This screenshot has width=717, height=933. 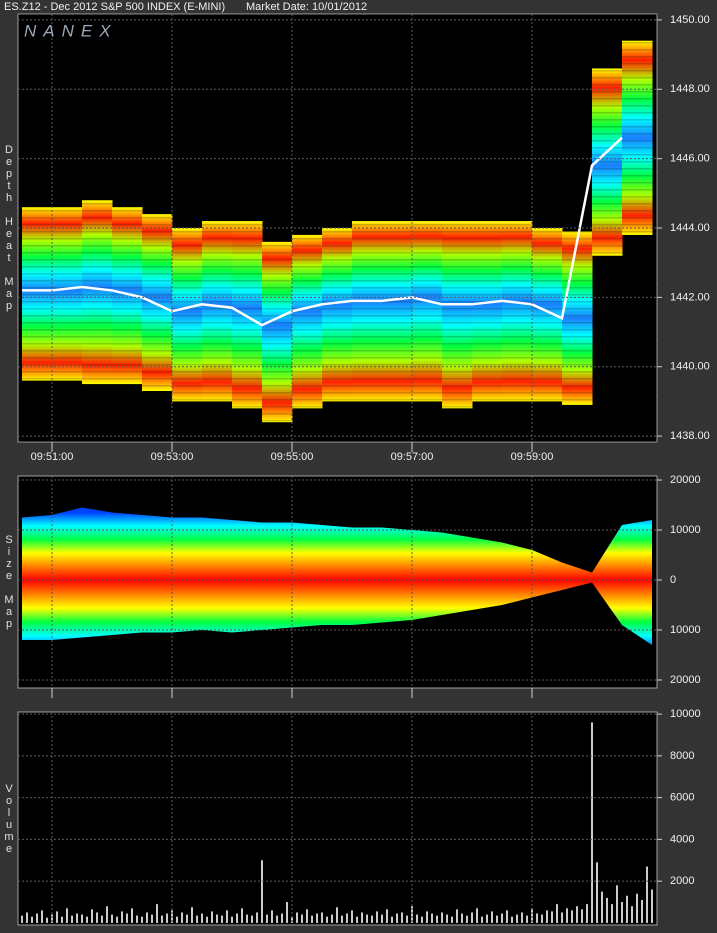 I want to click on y-tick-label: 1450.00, so click(x=690, y=20).